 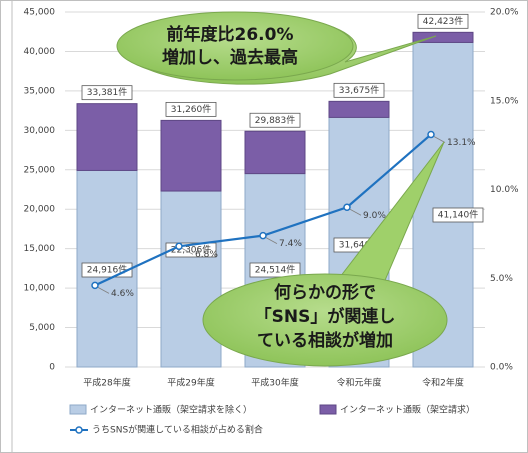 I want to click on total-label-text: 42,423件, so click(x=443, y=21).